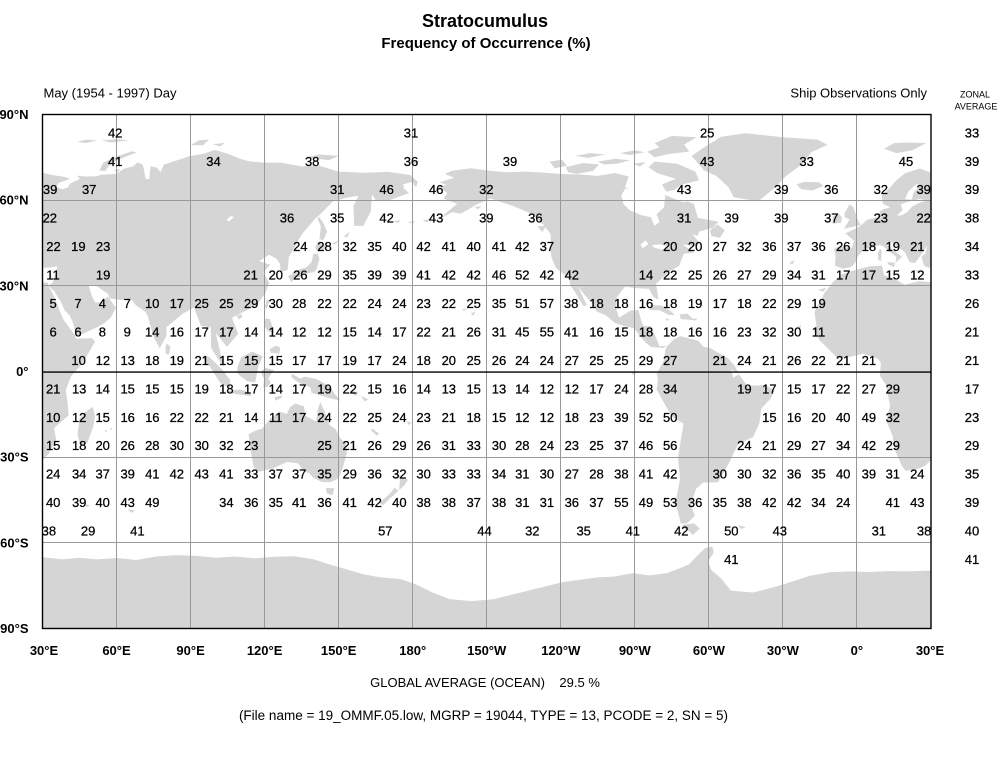  What do you see at coordinates (670, 445) in the screenshot?
I see `svg-text: 56` at bounding box center [670, 445].